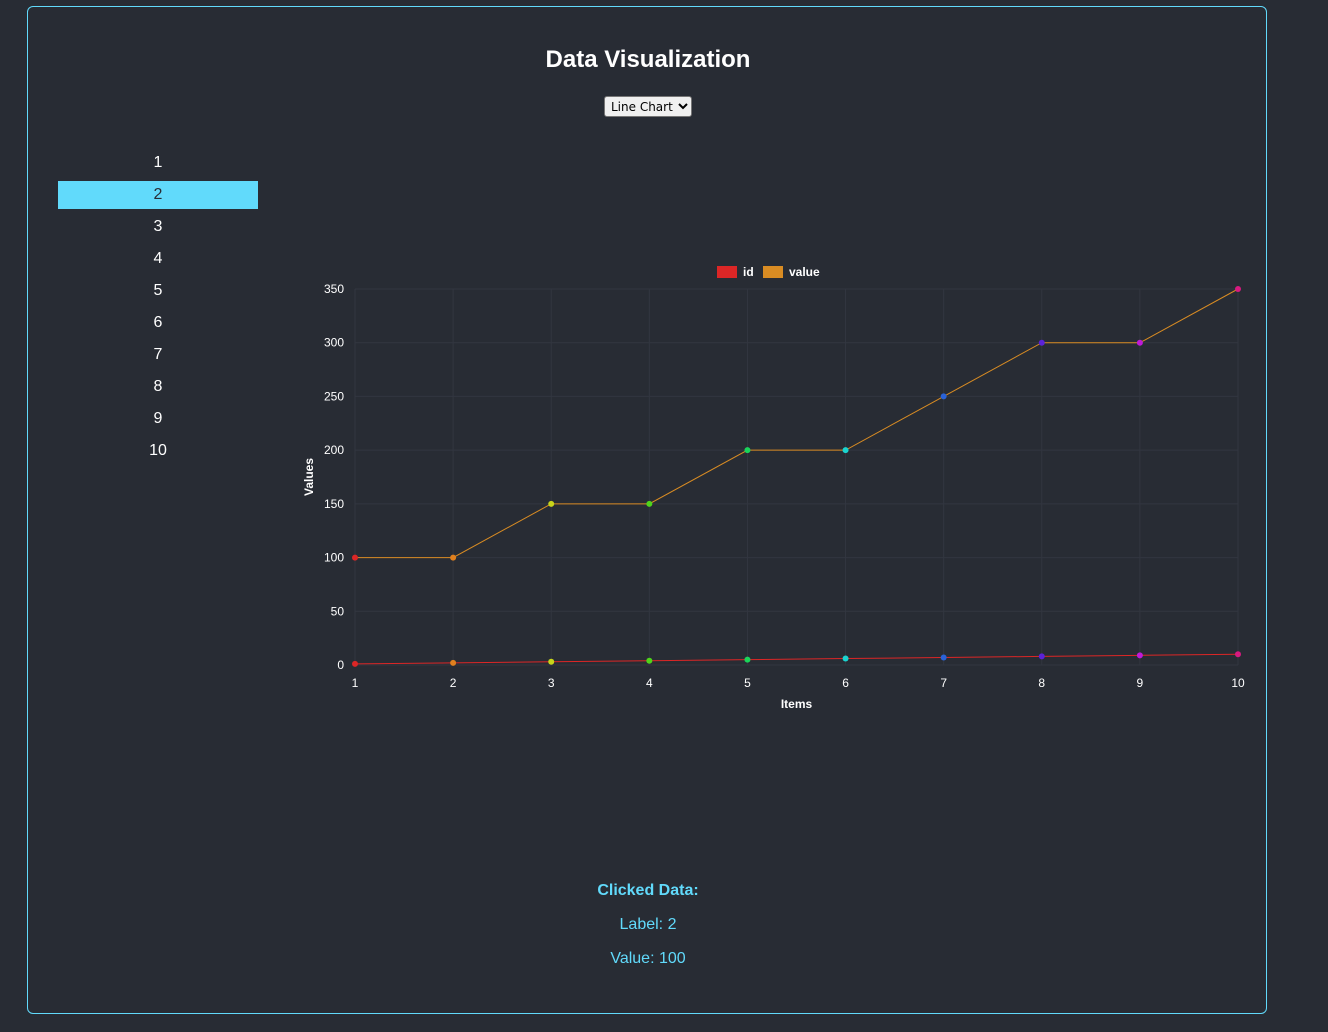  I want to click on y-tick-label: 250, so click(334, 396).